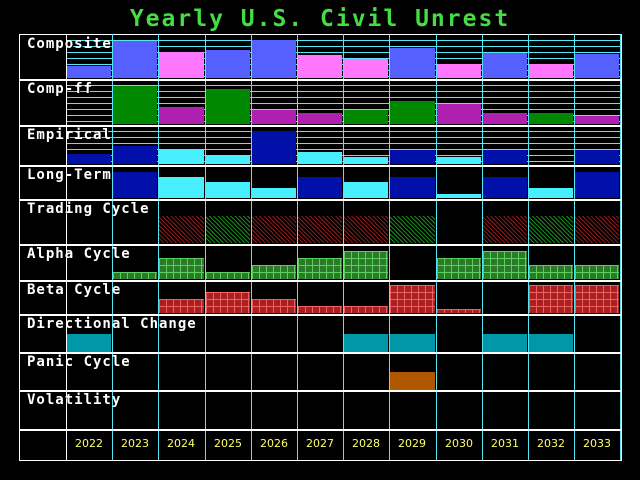  Describe the element at coordinates (74, 290) in the screenshot. I see `row-label: Beta Cycle` at that location.